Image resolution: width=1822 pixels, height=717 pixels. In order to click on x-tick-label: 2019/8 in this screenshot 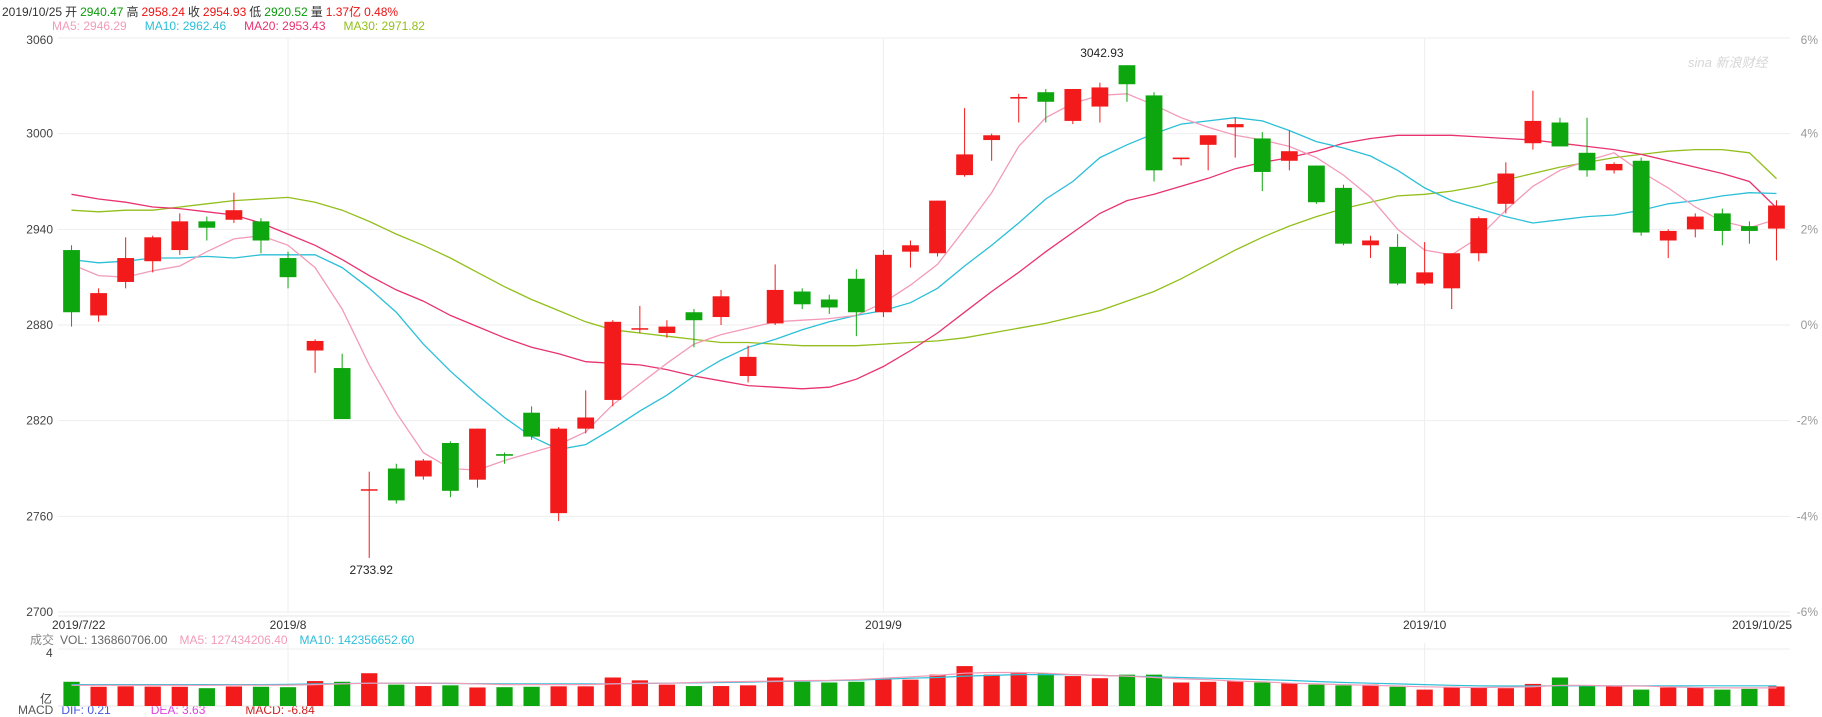, I will do `click(288, 625)`.